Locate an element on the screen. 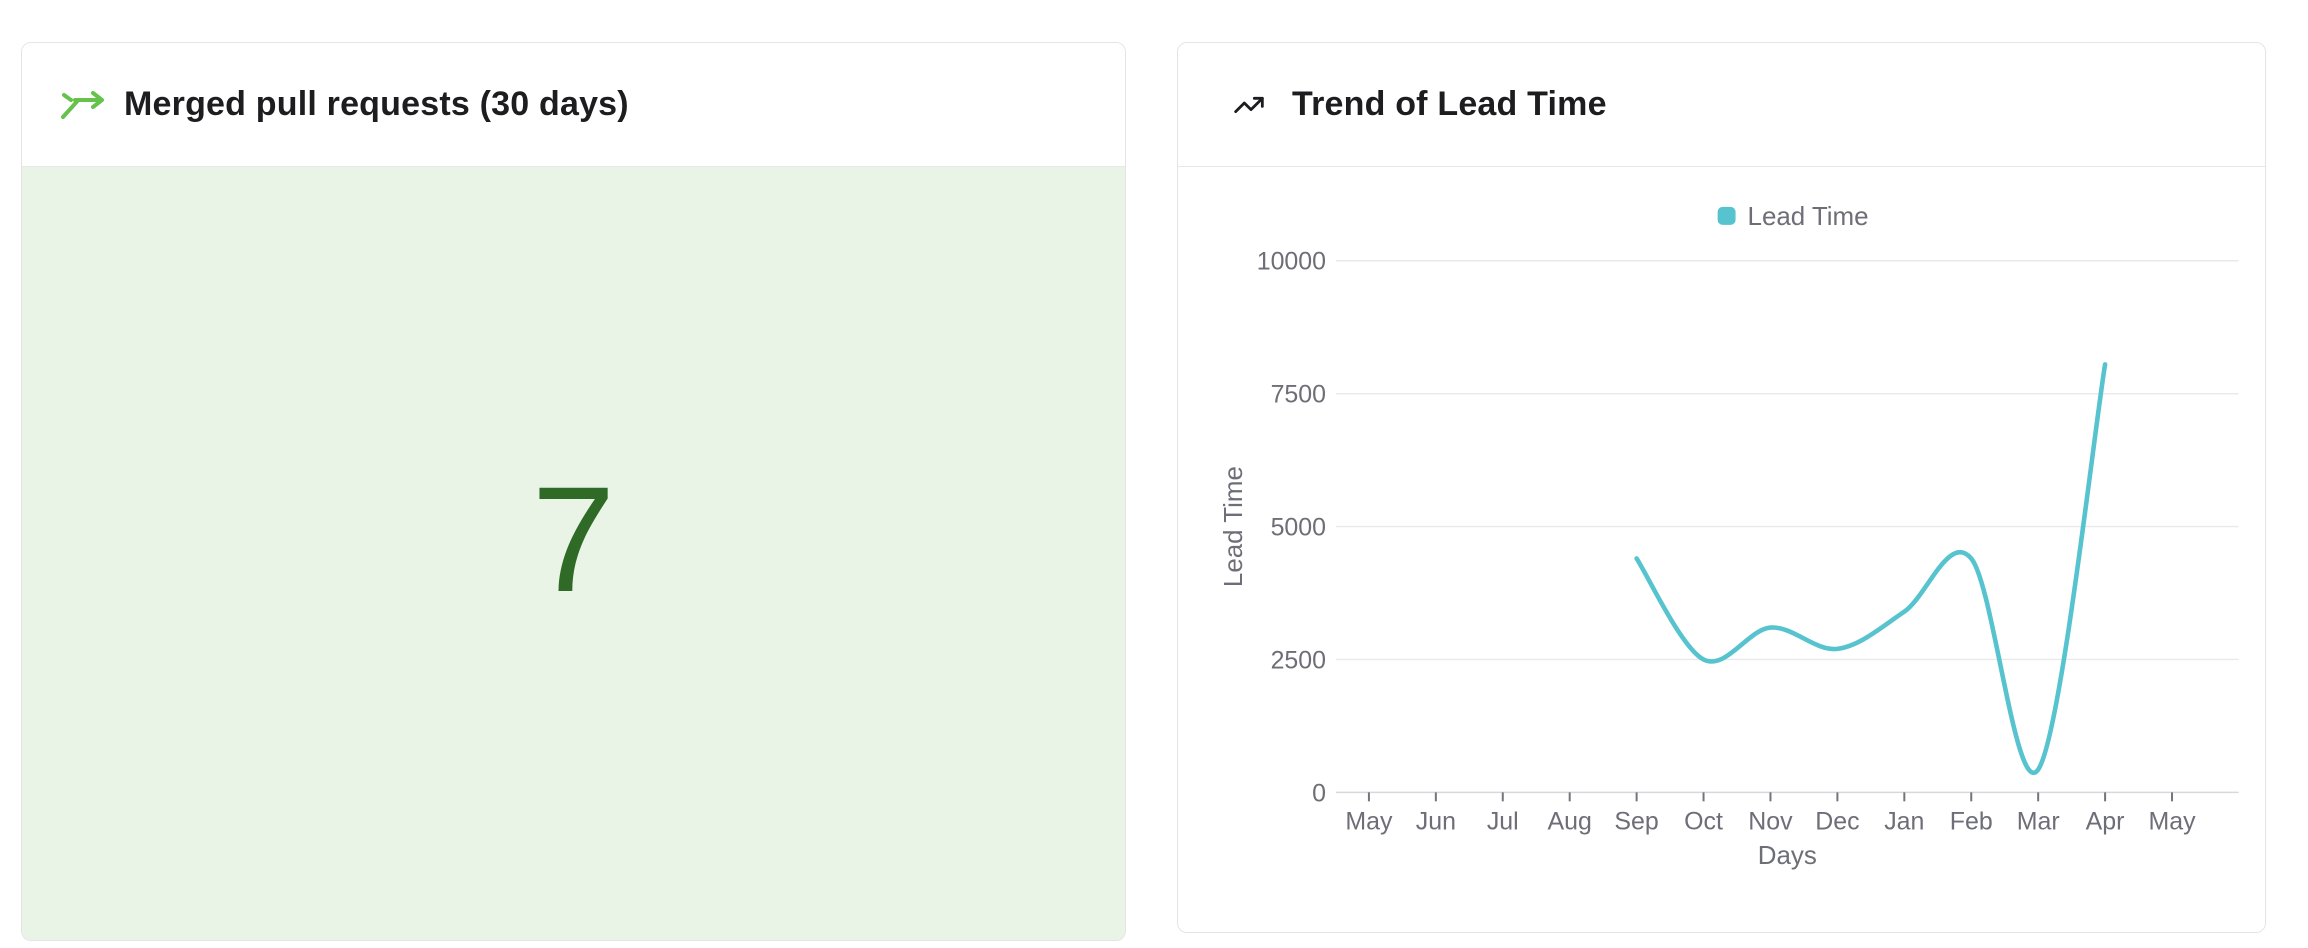  svg-text: Aug is located at coordinates (1570, 821).